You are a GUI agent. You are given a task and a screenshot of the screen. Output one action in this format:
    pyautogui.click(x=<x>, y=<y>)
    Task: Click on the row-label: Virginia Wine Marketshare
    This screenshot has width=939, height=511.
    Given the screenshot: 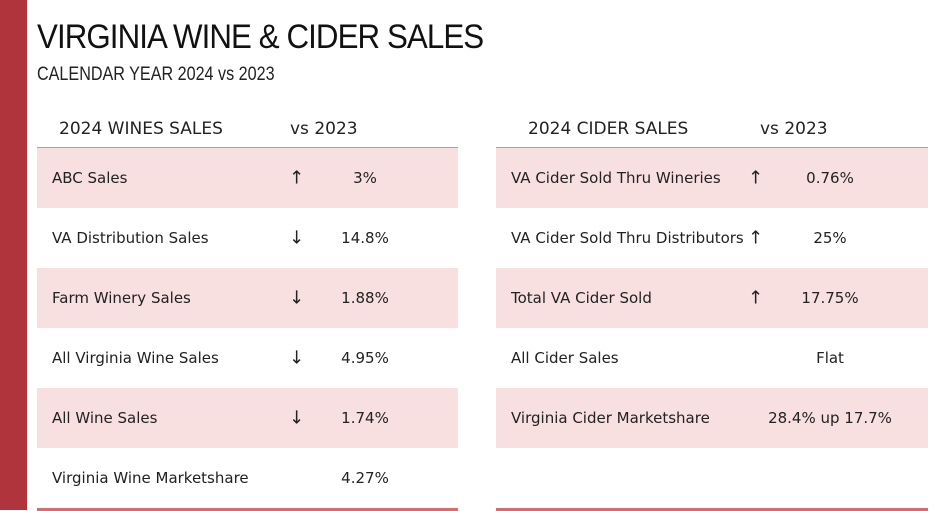 What is the action you would take?
    pyautogui.click(x=150, y=478)
    